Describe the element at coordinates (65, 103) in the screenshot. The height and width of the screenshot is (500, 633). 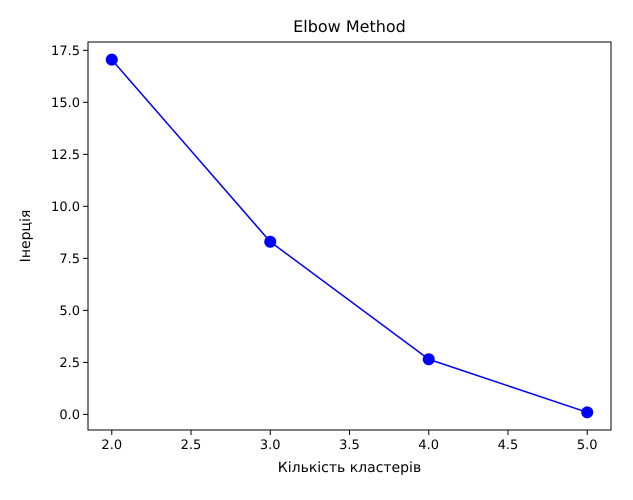
I see `y-tick-label: 15.0` at that location.